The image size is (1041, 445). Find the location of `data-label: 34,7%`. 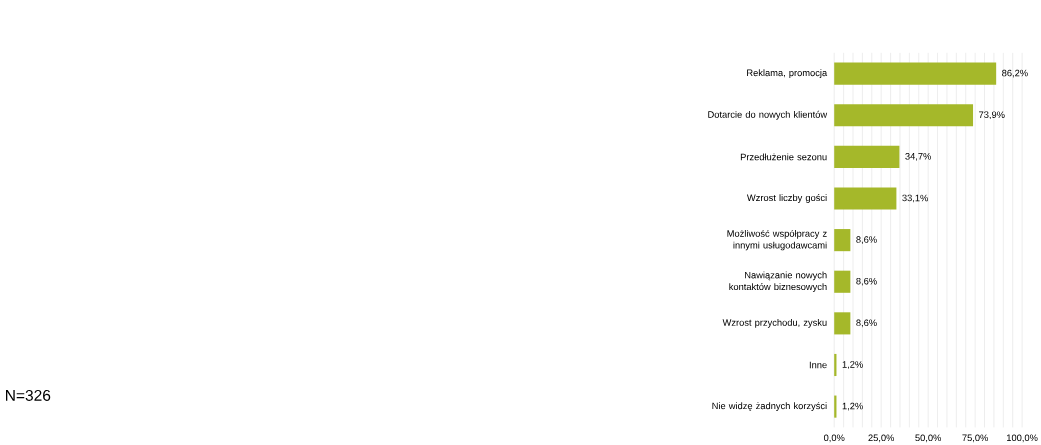

data-label: 34,7% is located at coordinates (918, 156).